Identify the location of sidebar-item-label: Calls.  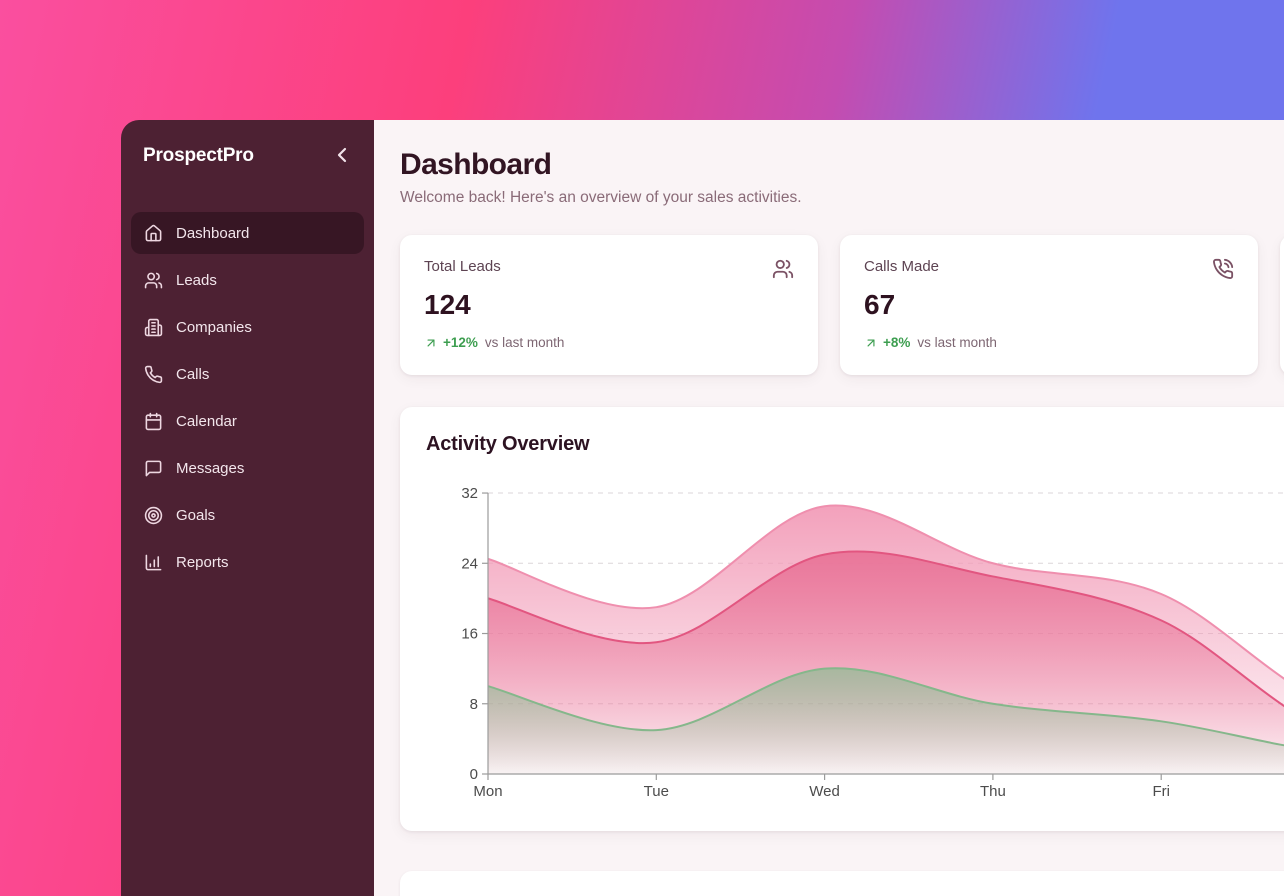
(193, 374).